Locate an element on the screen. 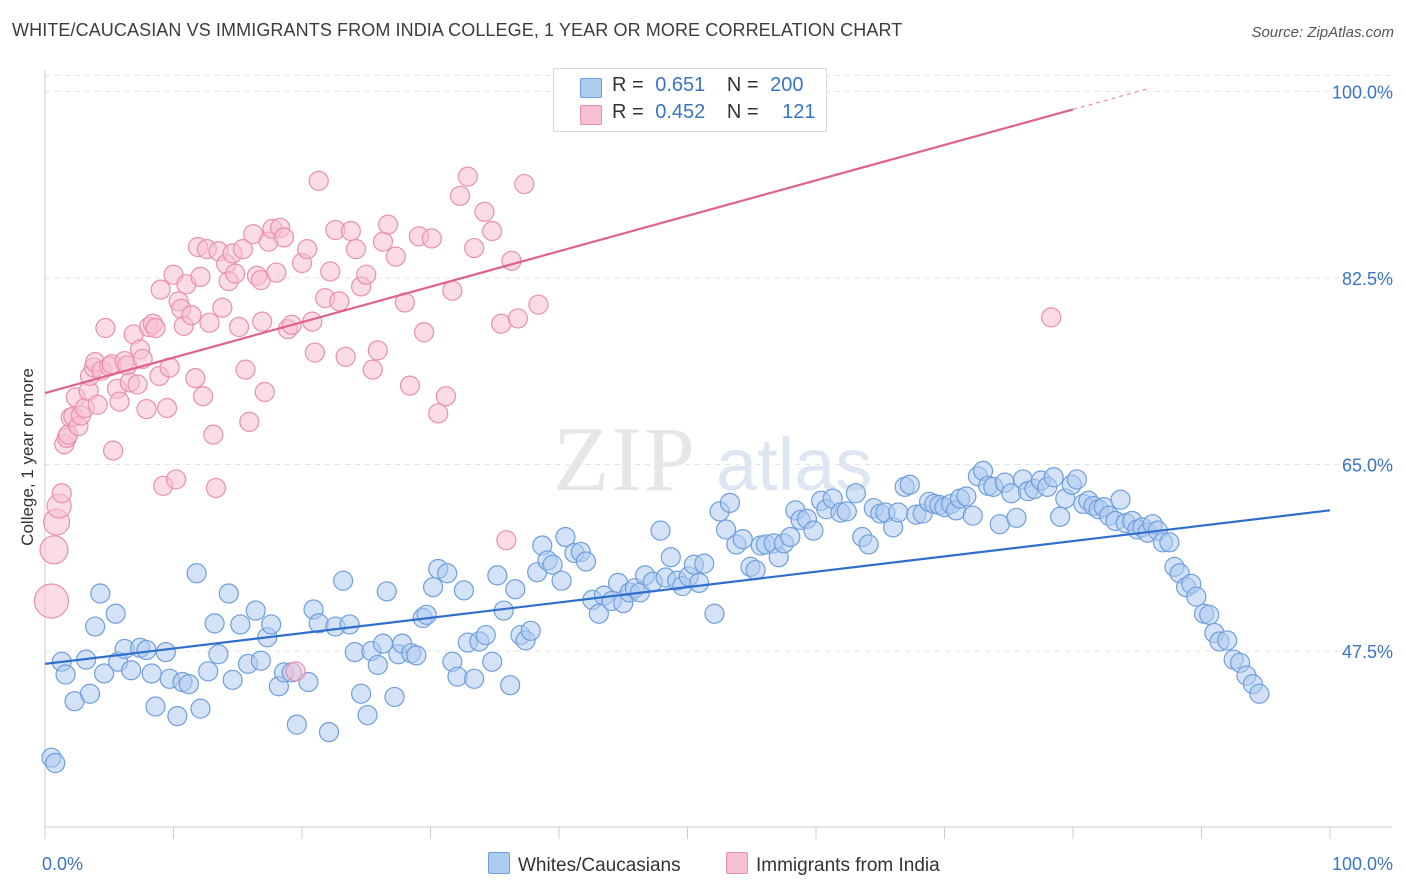 This screenshot has height=892, width=1406. y-tick-label: 65.0% is located at coordinates (1367, 465).